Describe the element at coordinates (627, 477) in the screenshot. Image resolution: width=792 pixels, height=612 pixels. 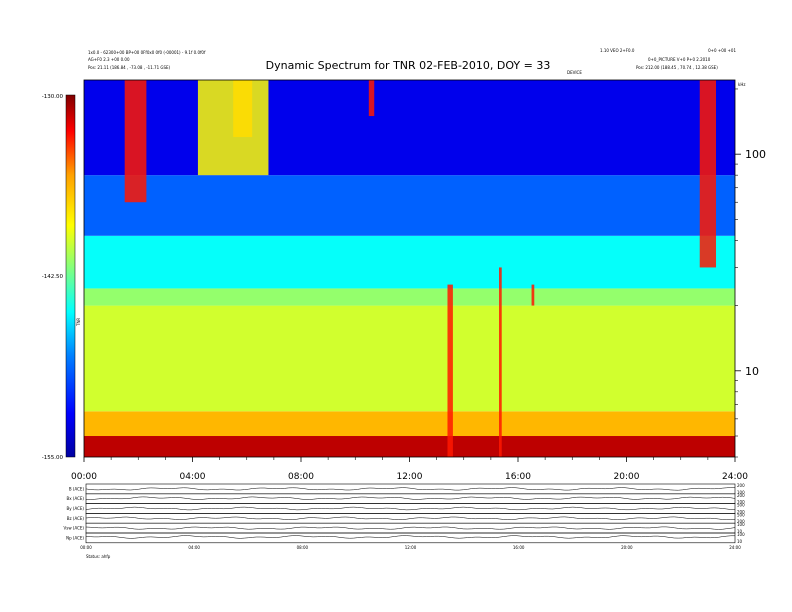
I see `x-tick-label-5: 20:00` at that location.